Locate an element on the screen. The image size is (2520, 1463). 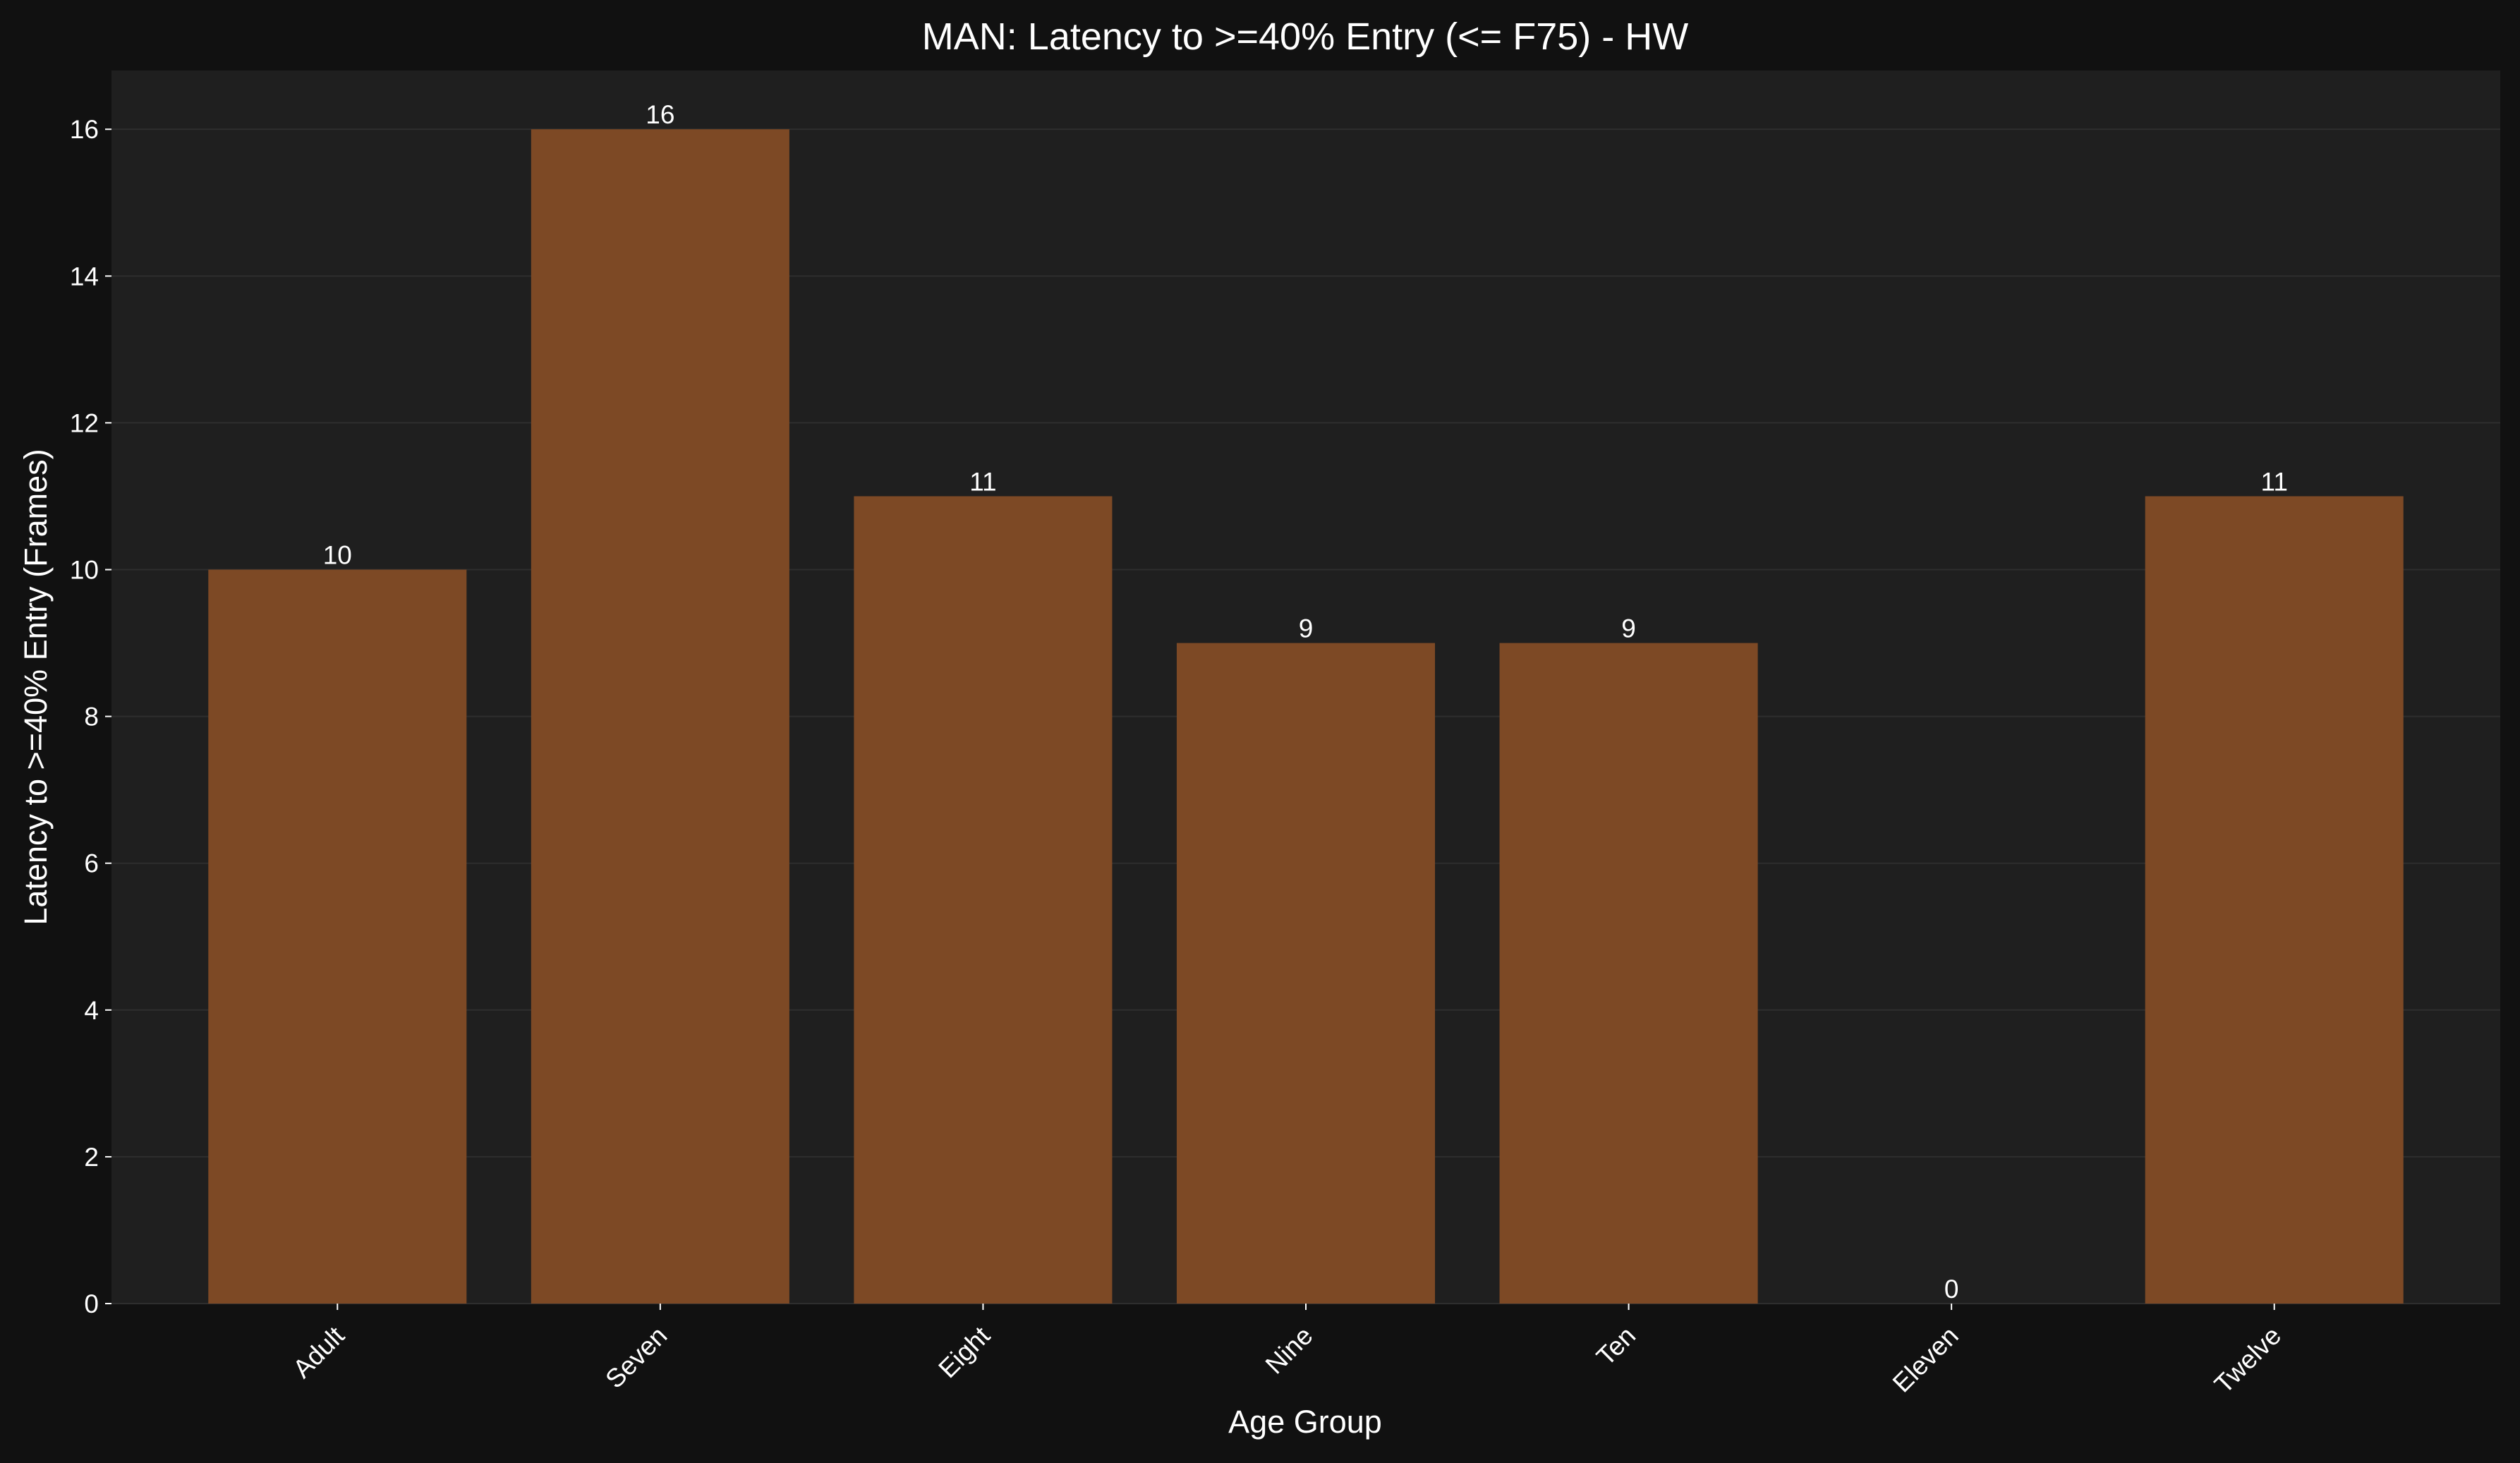
value-label-eleven: 0 is located at coordinates (1952, 1289).